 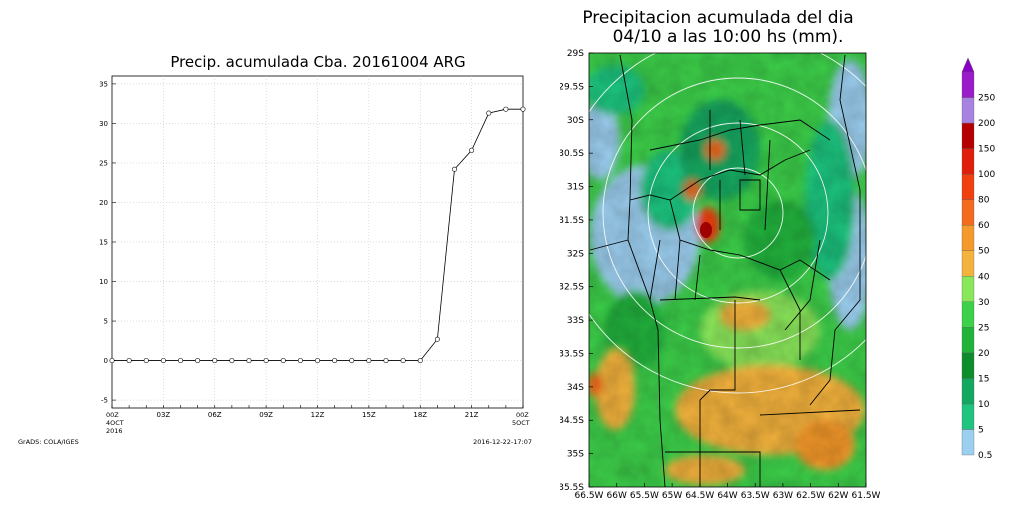 What do you see at coordinates (572, 154) in the screenshot?
I see `latitude-label: 30.5S` at bounding box center [572, 154].